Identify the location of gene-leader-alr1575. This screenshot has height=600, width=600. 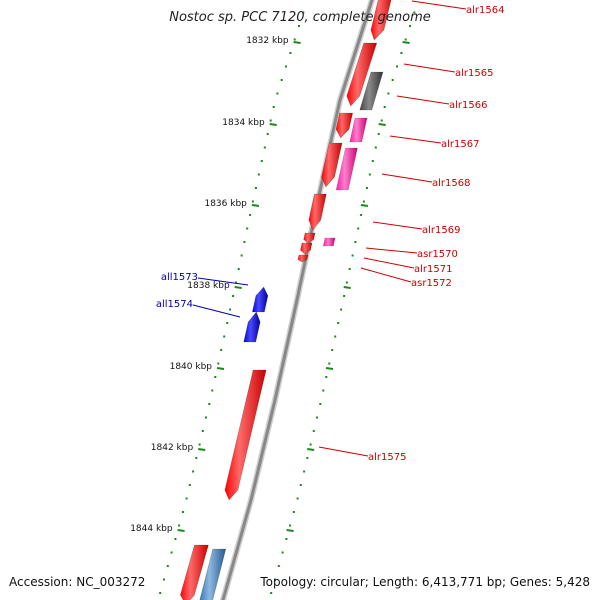
(343, 451).